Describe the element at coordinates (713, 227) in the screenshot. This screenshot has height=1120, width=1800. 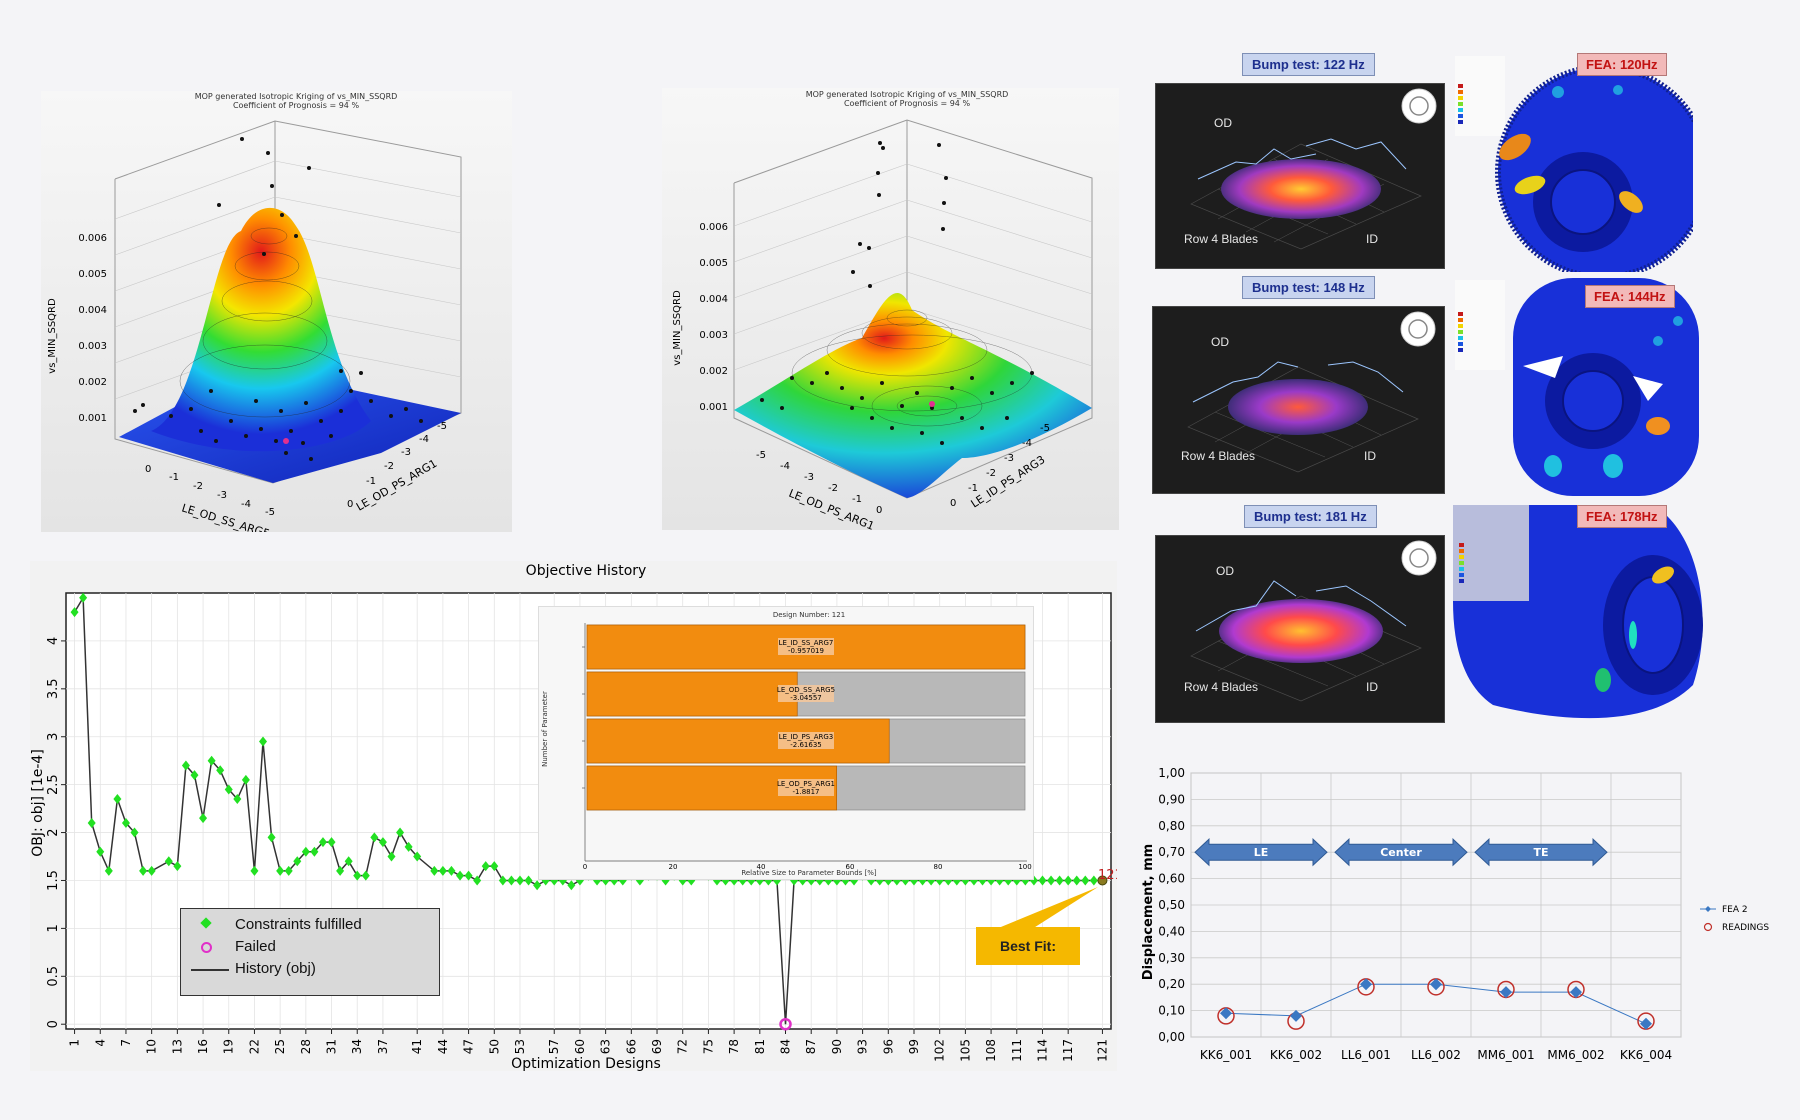
I see `surface-right-ztick: 0.006` at that location.